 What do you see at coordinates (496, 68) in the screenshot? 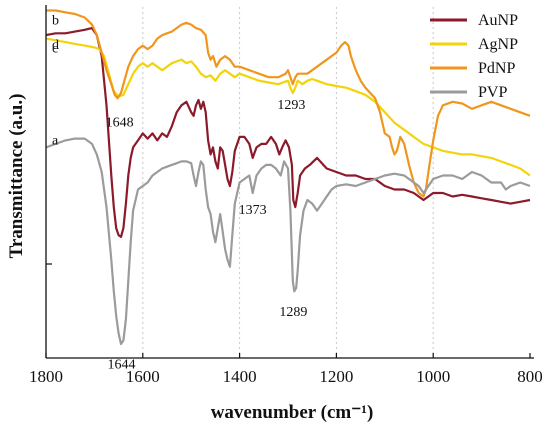
I see `legend-label-pdnp: PdNP` at bounding box center [496, 68].